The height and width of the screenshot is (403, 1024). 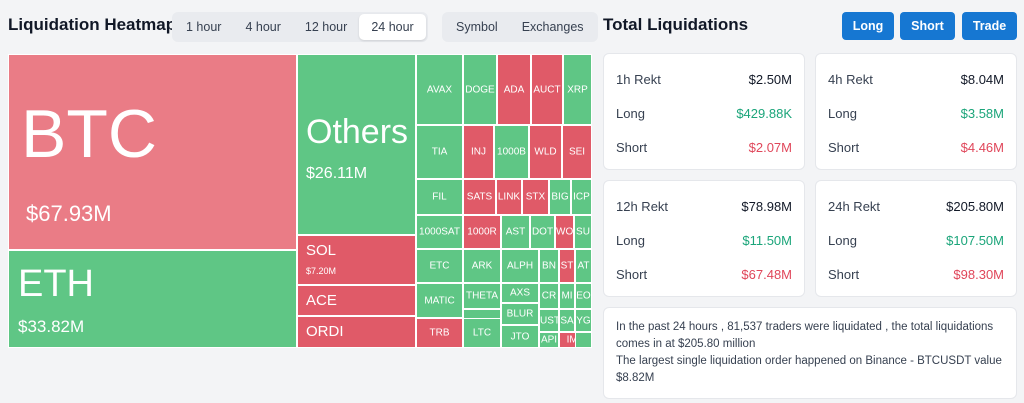 I want to click on heatmap-tile-sei: SEI, so click(x=577, y=152).